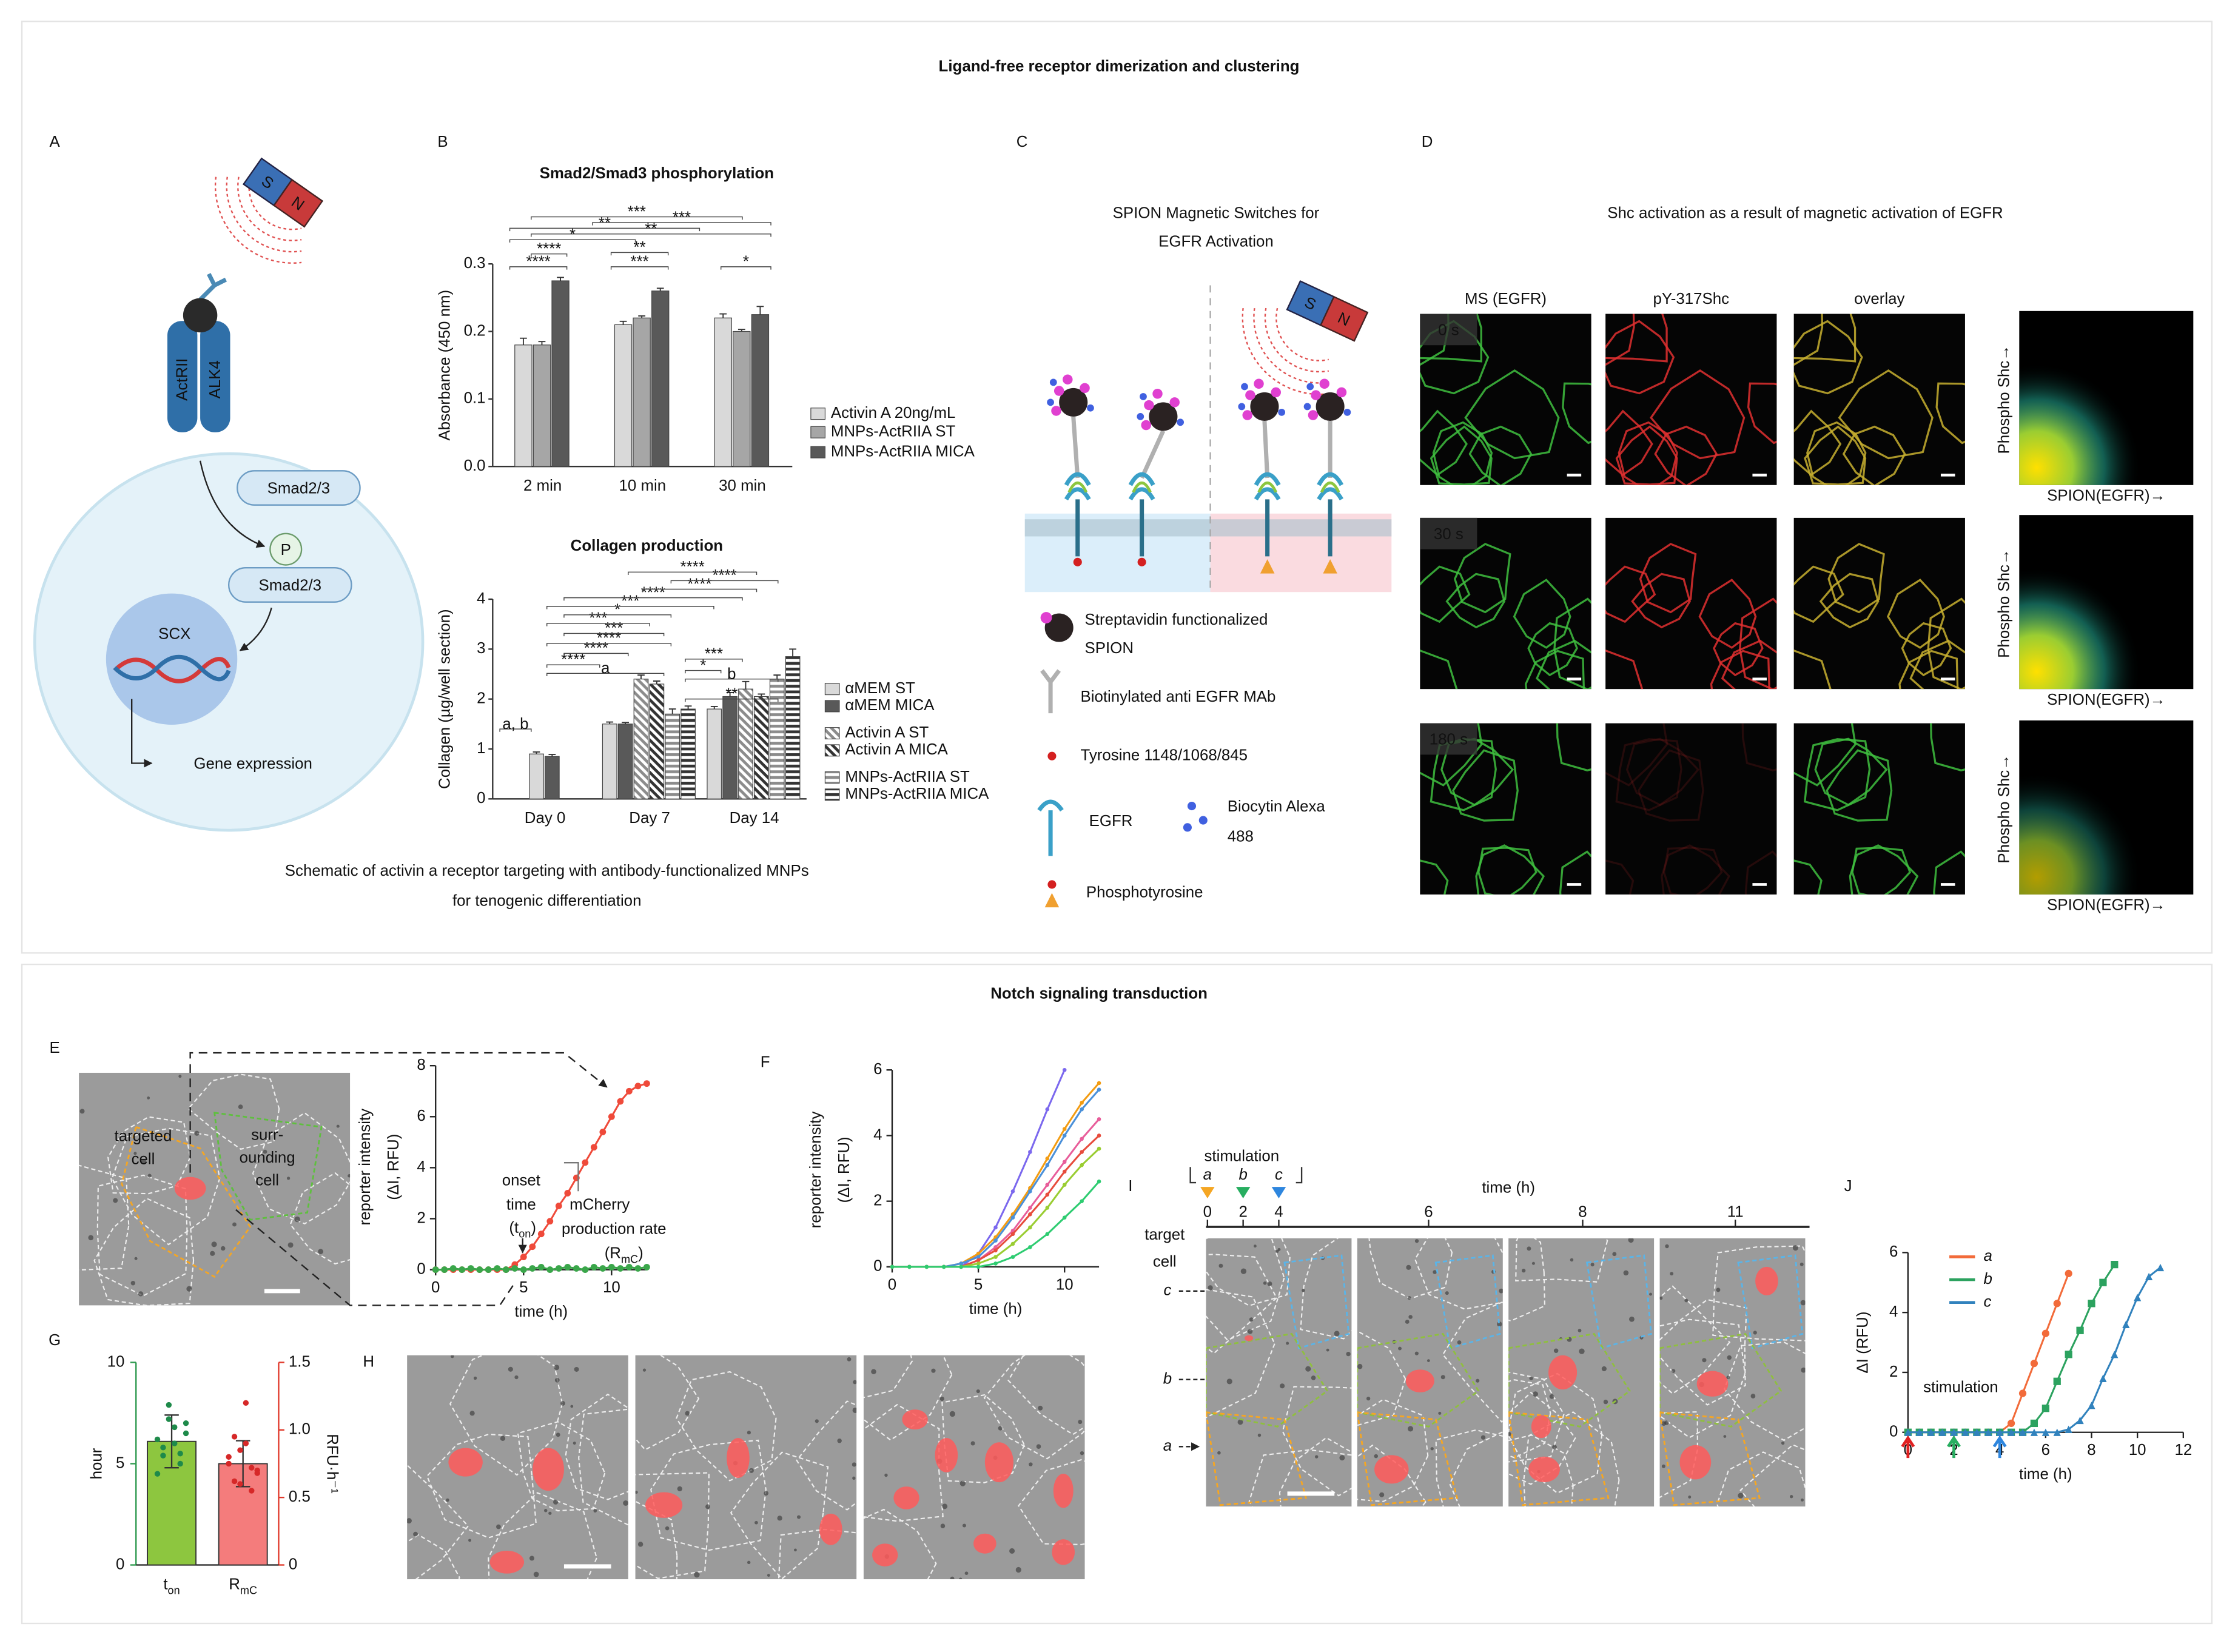 The height and width of the screenshot is (1652, 2238). Describe the element at coordinates (541, 1312) in the screenshot. I see `x-axis-label: time (h)` at that location.